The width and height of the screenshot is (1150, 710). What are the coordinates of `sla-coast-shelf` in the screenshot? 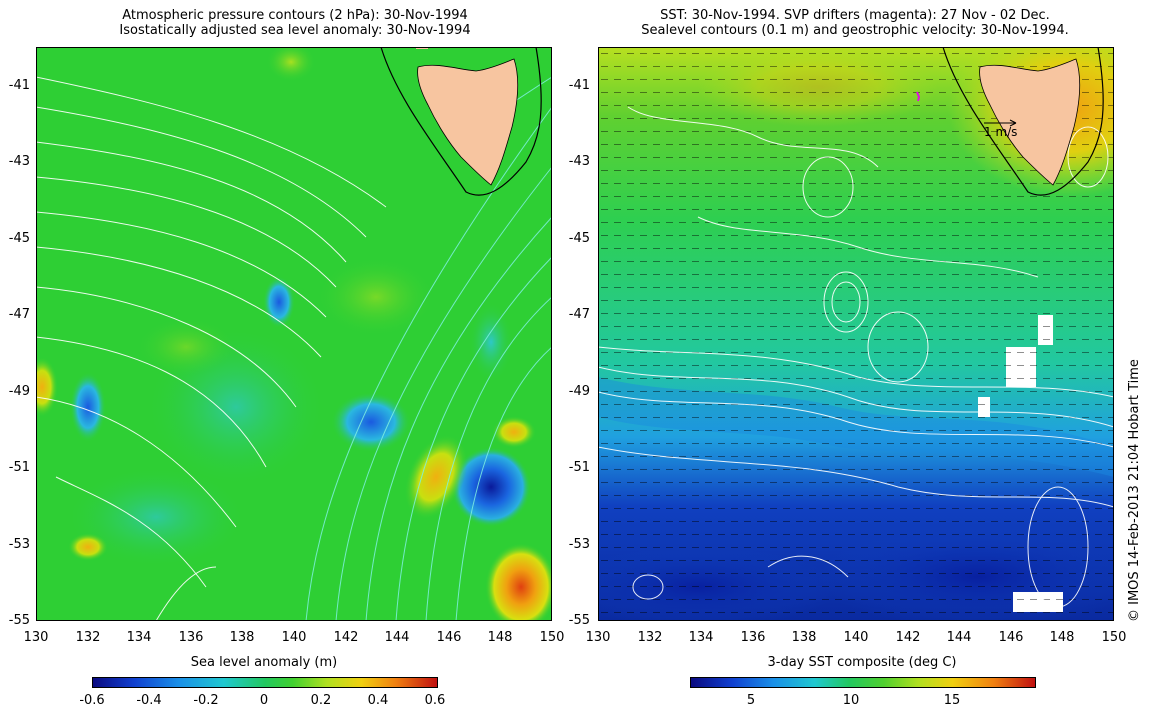 It's located at (461, 121).